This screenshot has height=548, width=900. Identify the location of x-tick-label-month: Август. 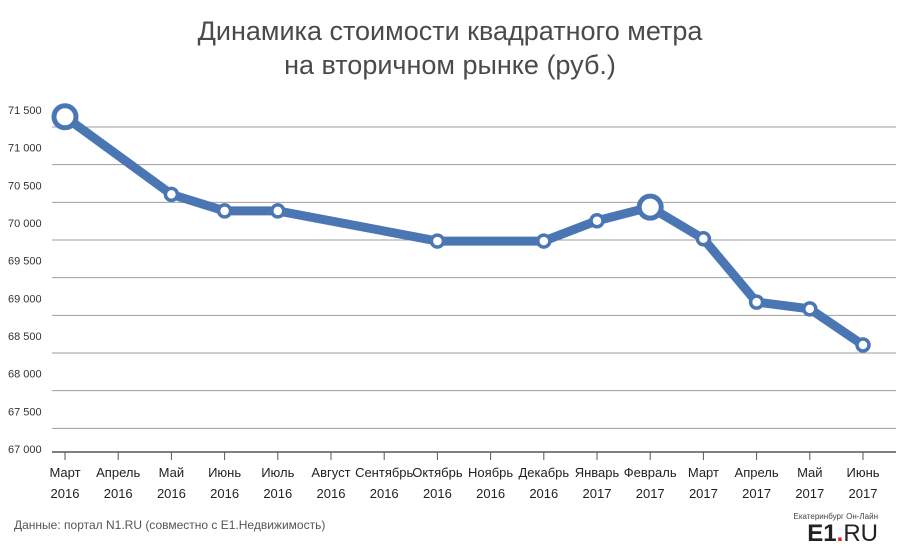
(330, 472).